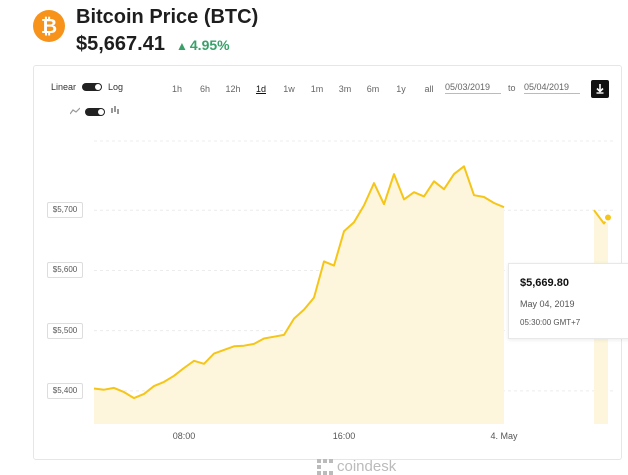 Image resolution: width=628 pixels, height=475 pixels. I want to click on y-axis-label: $5,700, so click(65, 210).